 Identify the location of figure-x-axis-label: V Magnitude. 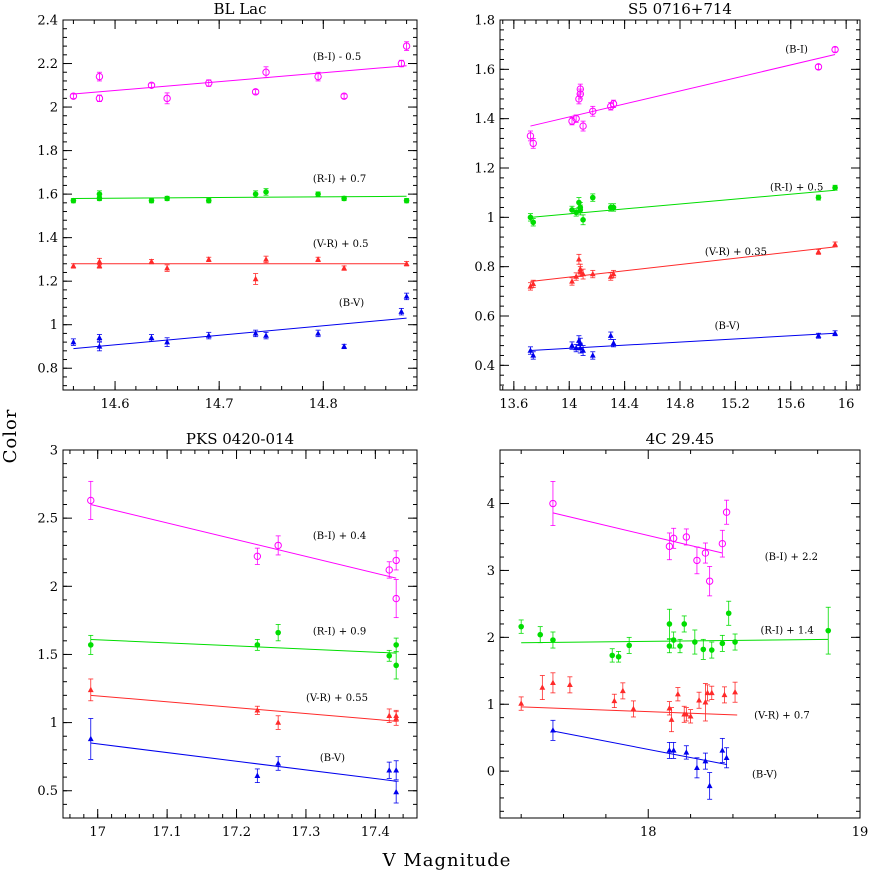
(447, 860).